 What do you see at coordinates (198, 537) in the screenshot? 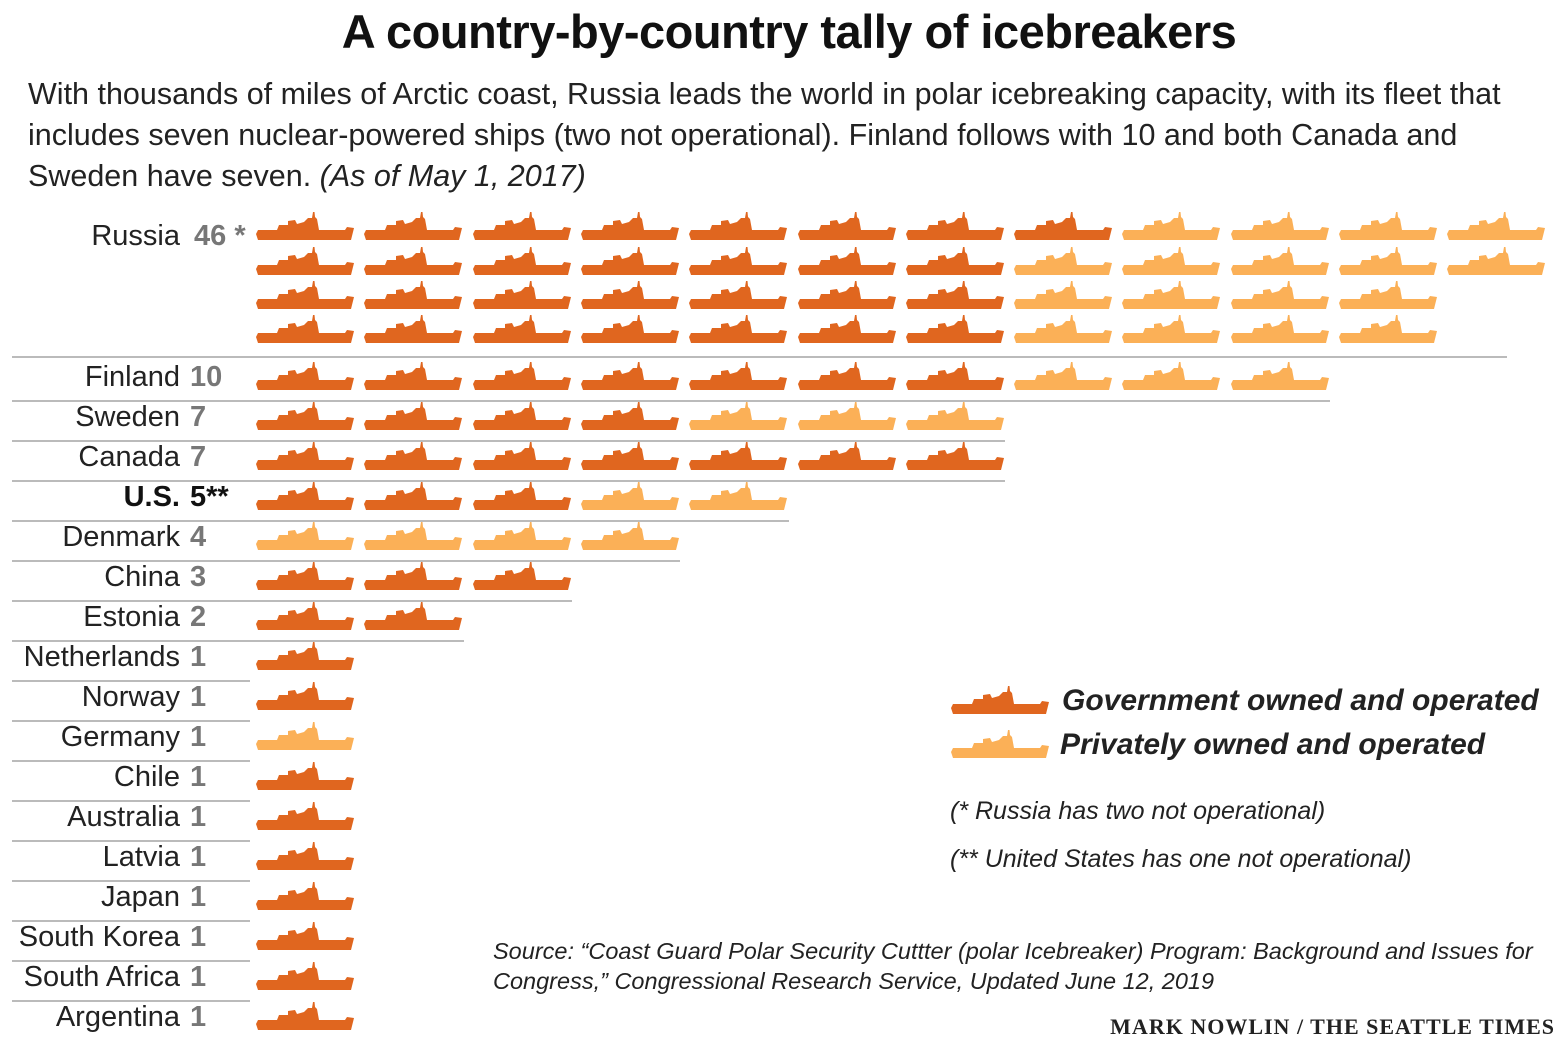
I see `count-label-denmark: 4` at bounding box center [198, 537].